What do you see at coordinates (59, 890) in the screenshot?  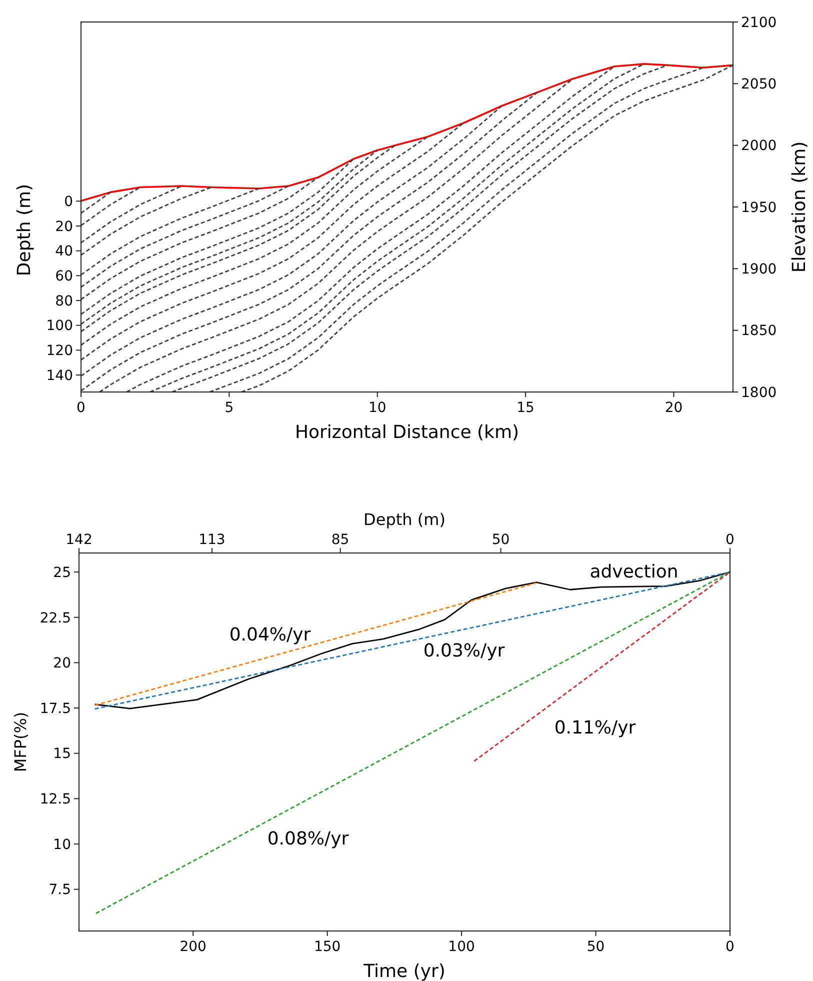 I see `y-tick-label: 7.5` at bounding box center [59, 890].